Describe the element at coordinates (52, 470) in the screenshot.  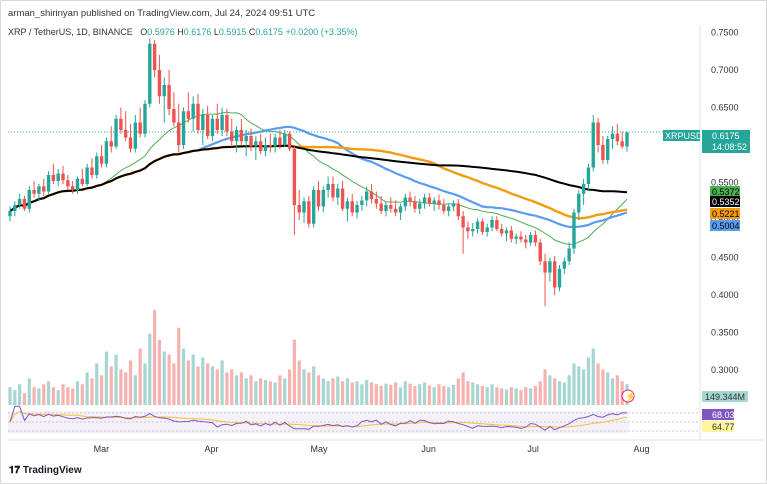
I see `brand-label: TradingView` at that location.